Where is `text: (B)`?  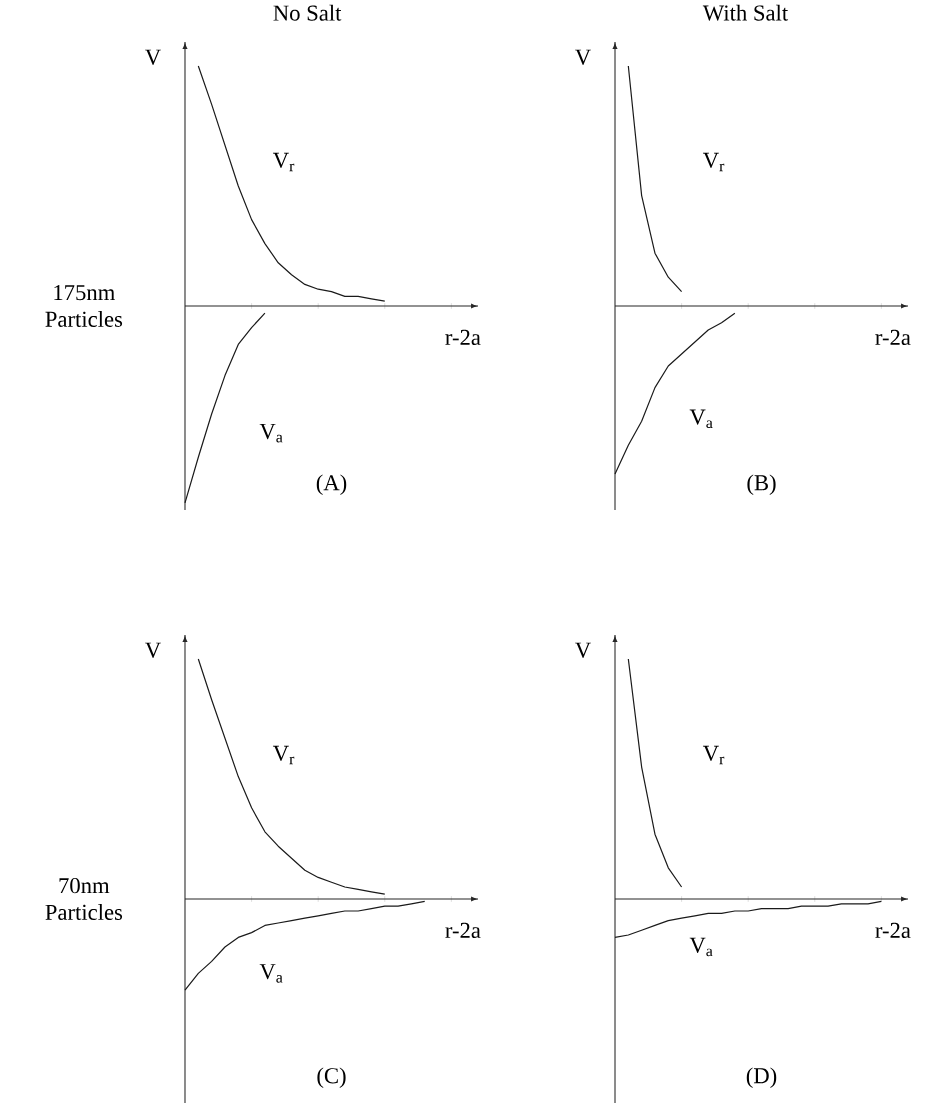
text: (B) is located at coordinates (761, 484).